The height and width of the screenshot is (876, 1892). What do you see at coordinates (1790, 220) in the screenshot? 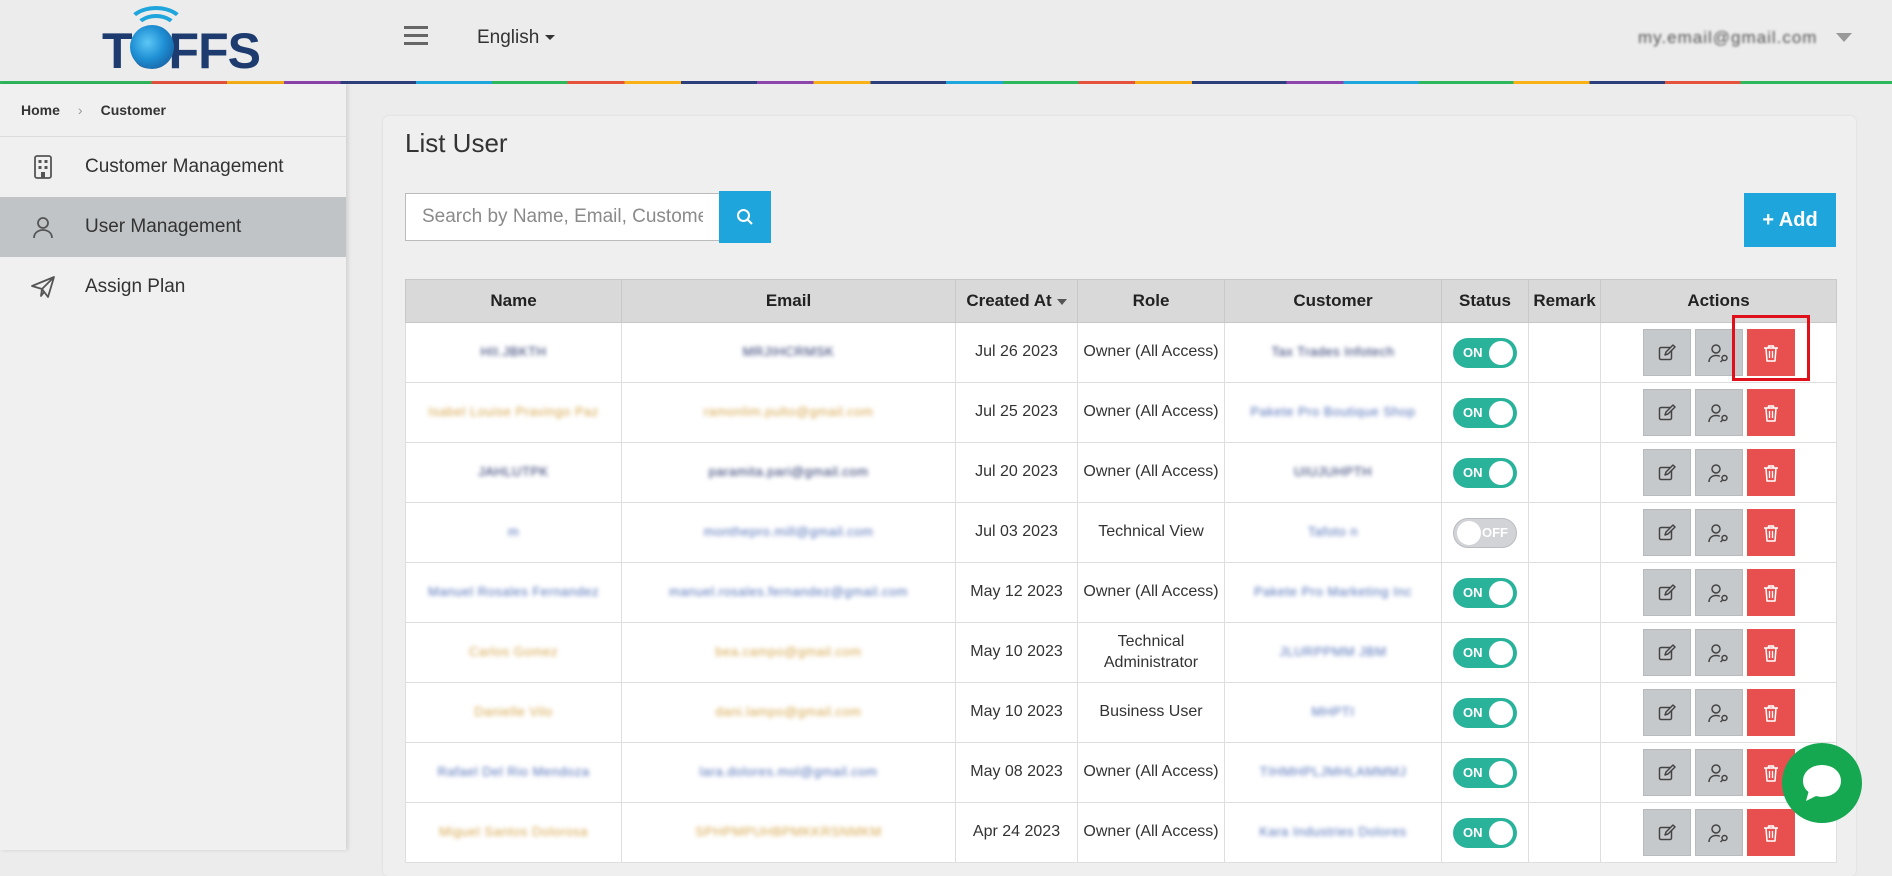
I see `add-user-button: + Add` at bounding box center [1790, 220].